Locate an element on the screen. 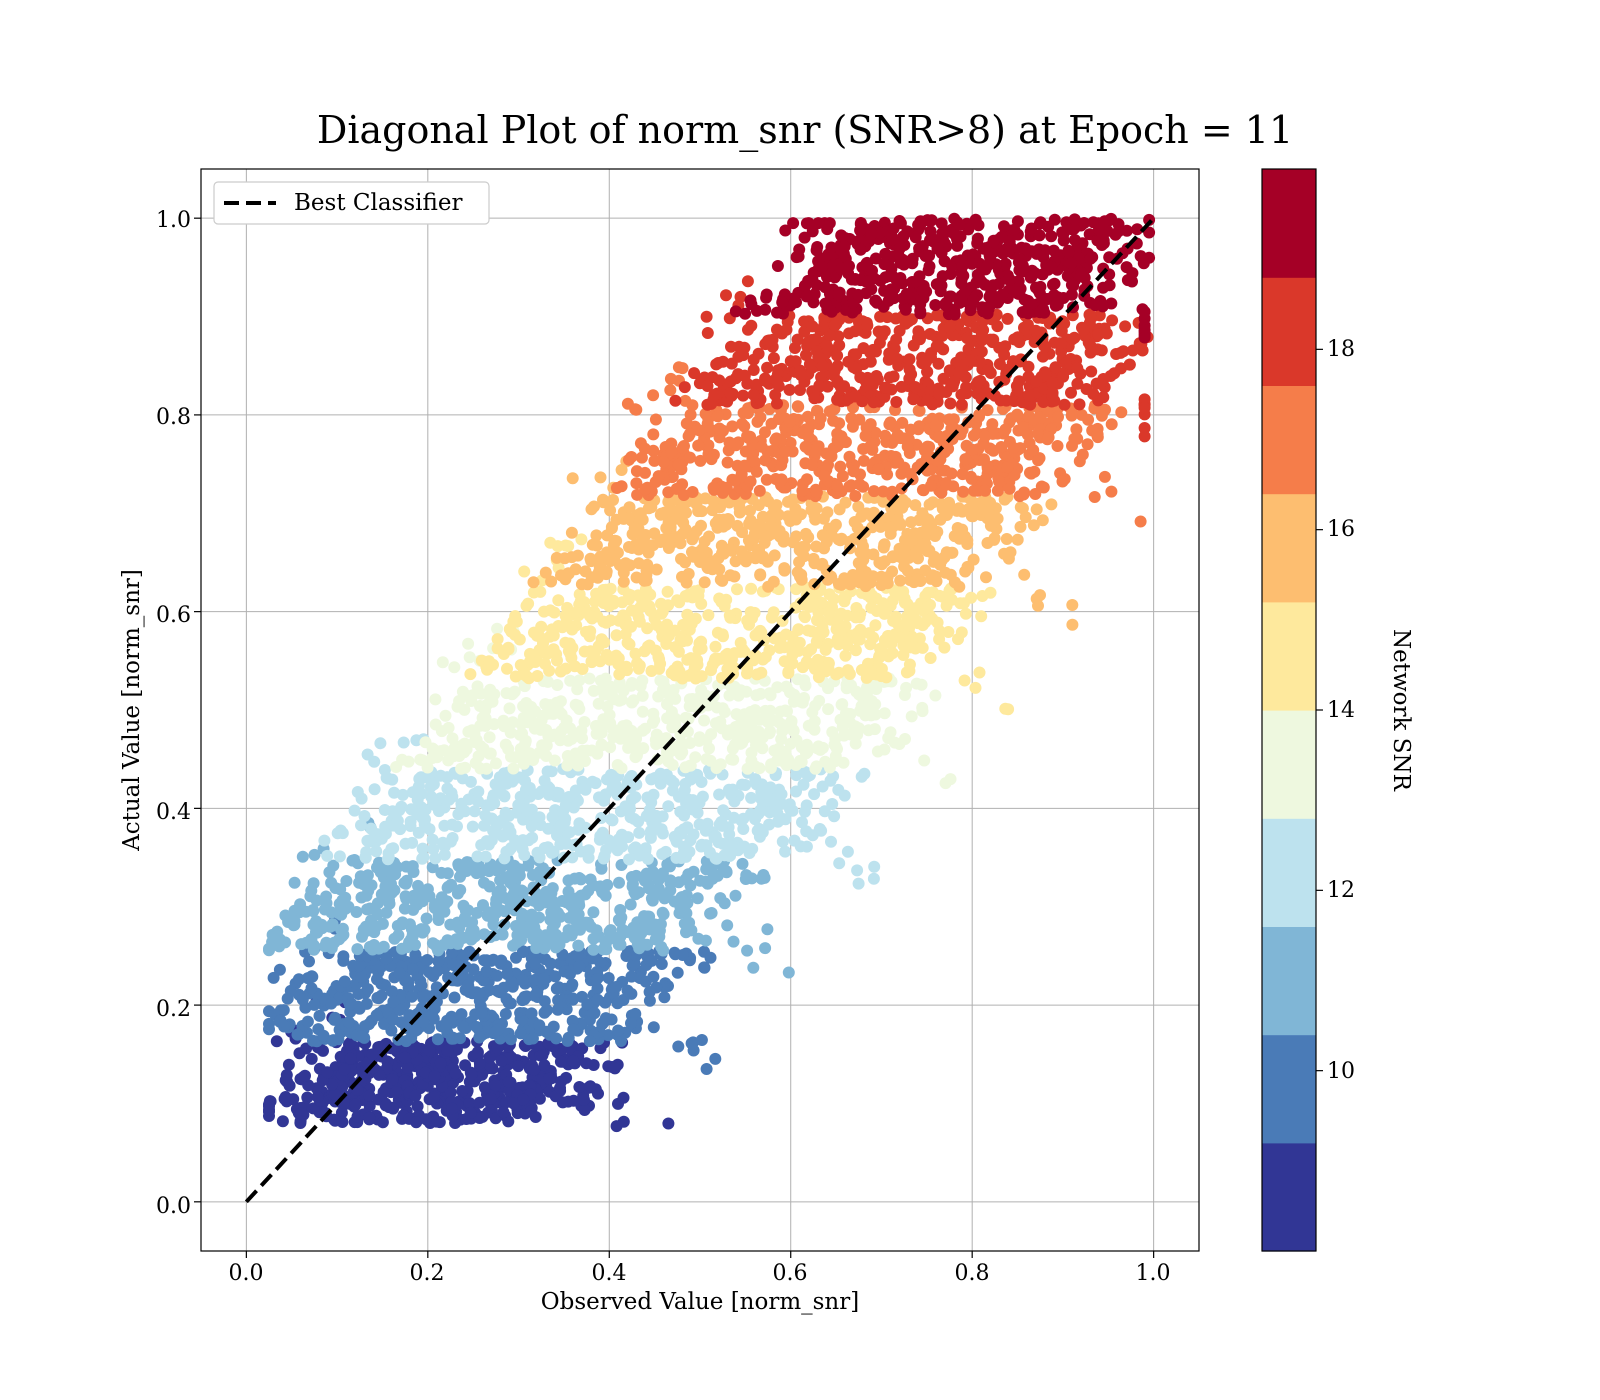 The height and width of the screenshot is (1400, 1600). scatter-band is located at coordinates (803, 543).